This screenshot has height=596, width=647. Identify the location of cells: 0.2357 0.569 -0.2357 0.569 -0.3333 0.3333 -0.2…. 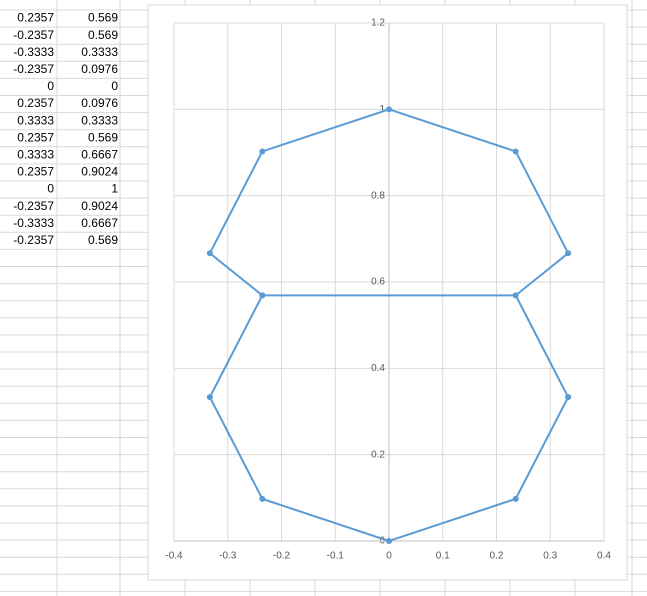
(65, 129).